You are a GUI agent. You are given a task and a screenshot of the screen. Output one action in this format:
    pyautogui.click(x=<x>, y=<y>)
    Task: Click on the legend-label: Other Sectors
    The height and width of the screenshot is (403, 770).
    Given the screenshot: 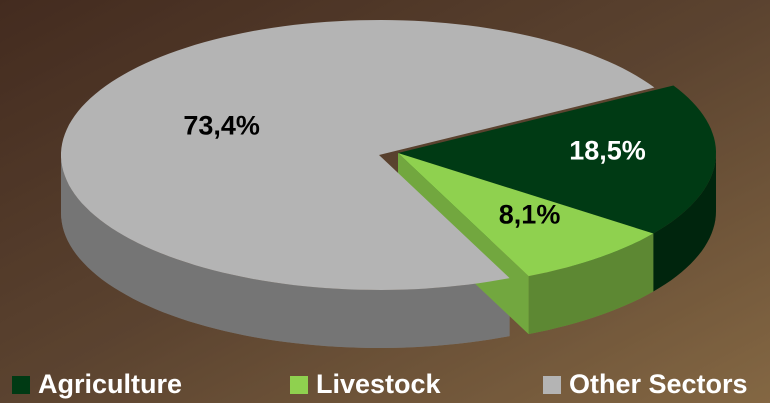 What is the action you would take?
    pyautogui.click(x=658, y=384)
    